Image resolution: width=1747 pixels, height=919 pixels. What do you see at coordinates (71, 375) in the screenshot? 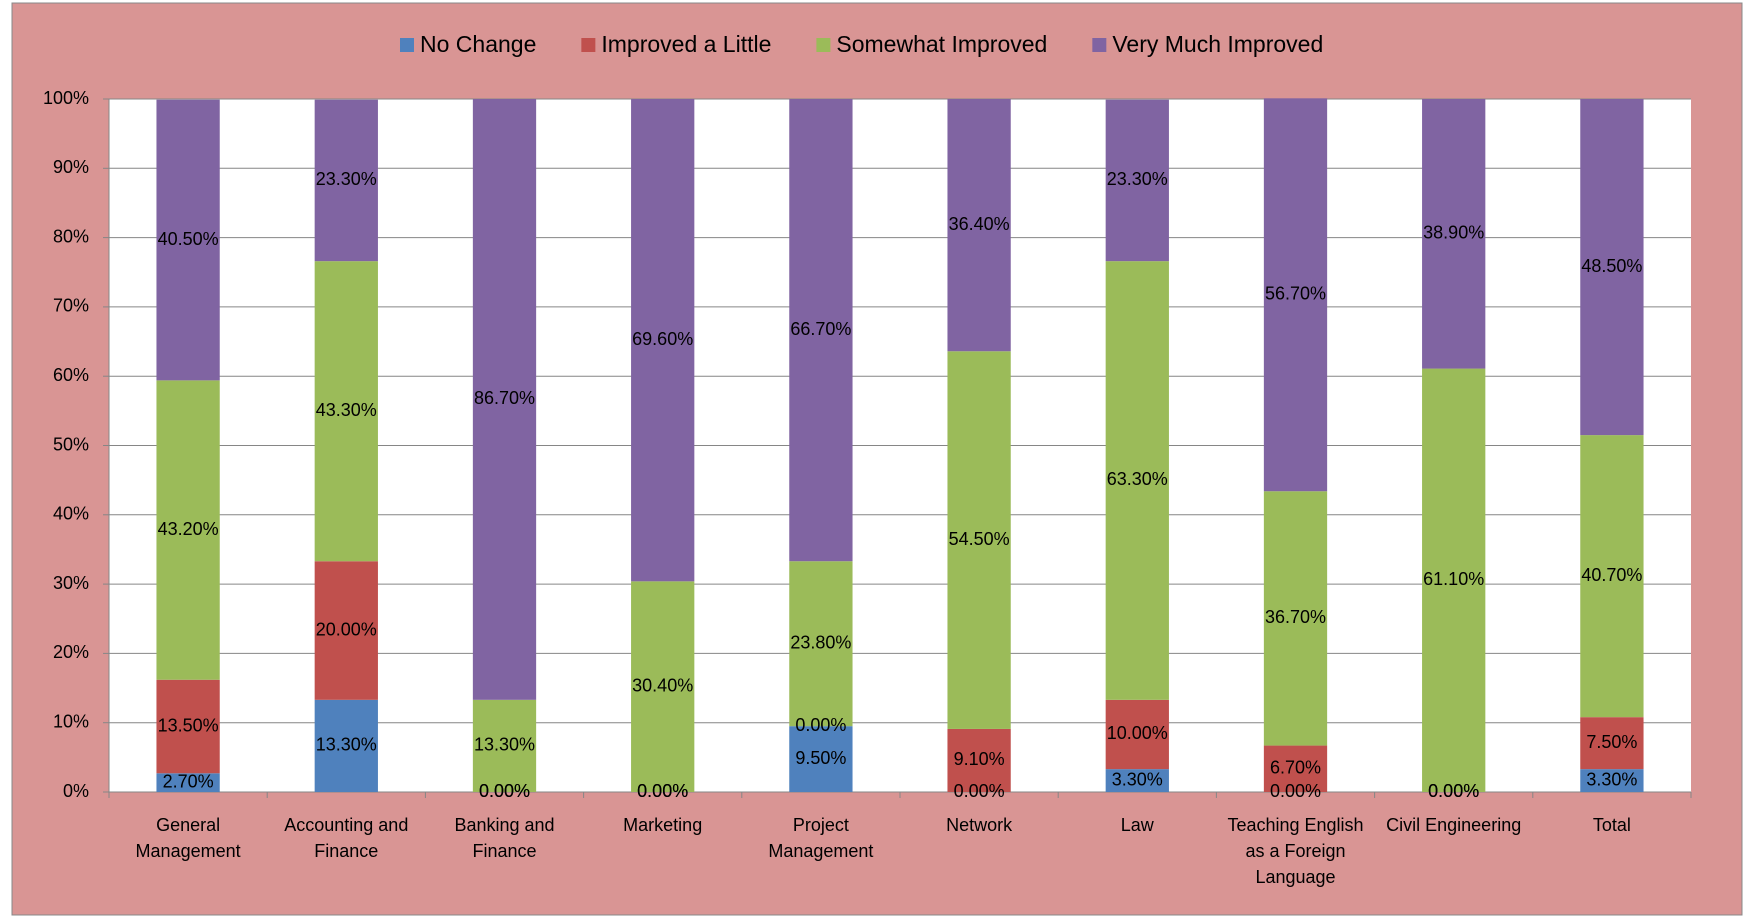
I see `y-tick-label: 60%` at bounding box center [71, 375].